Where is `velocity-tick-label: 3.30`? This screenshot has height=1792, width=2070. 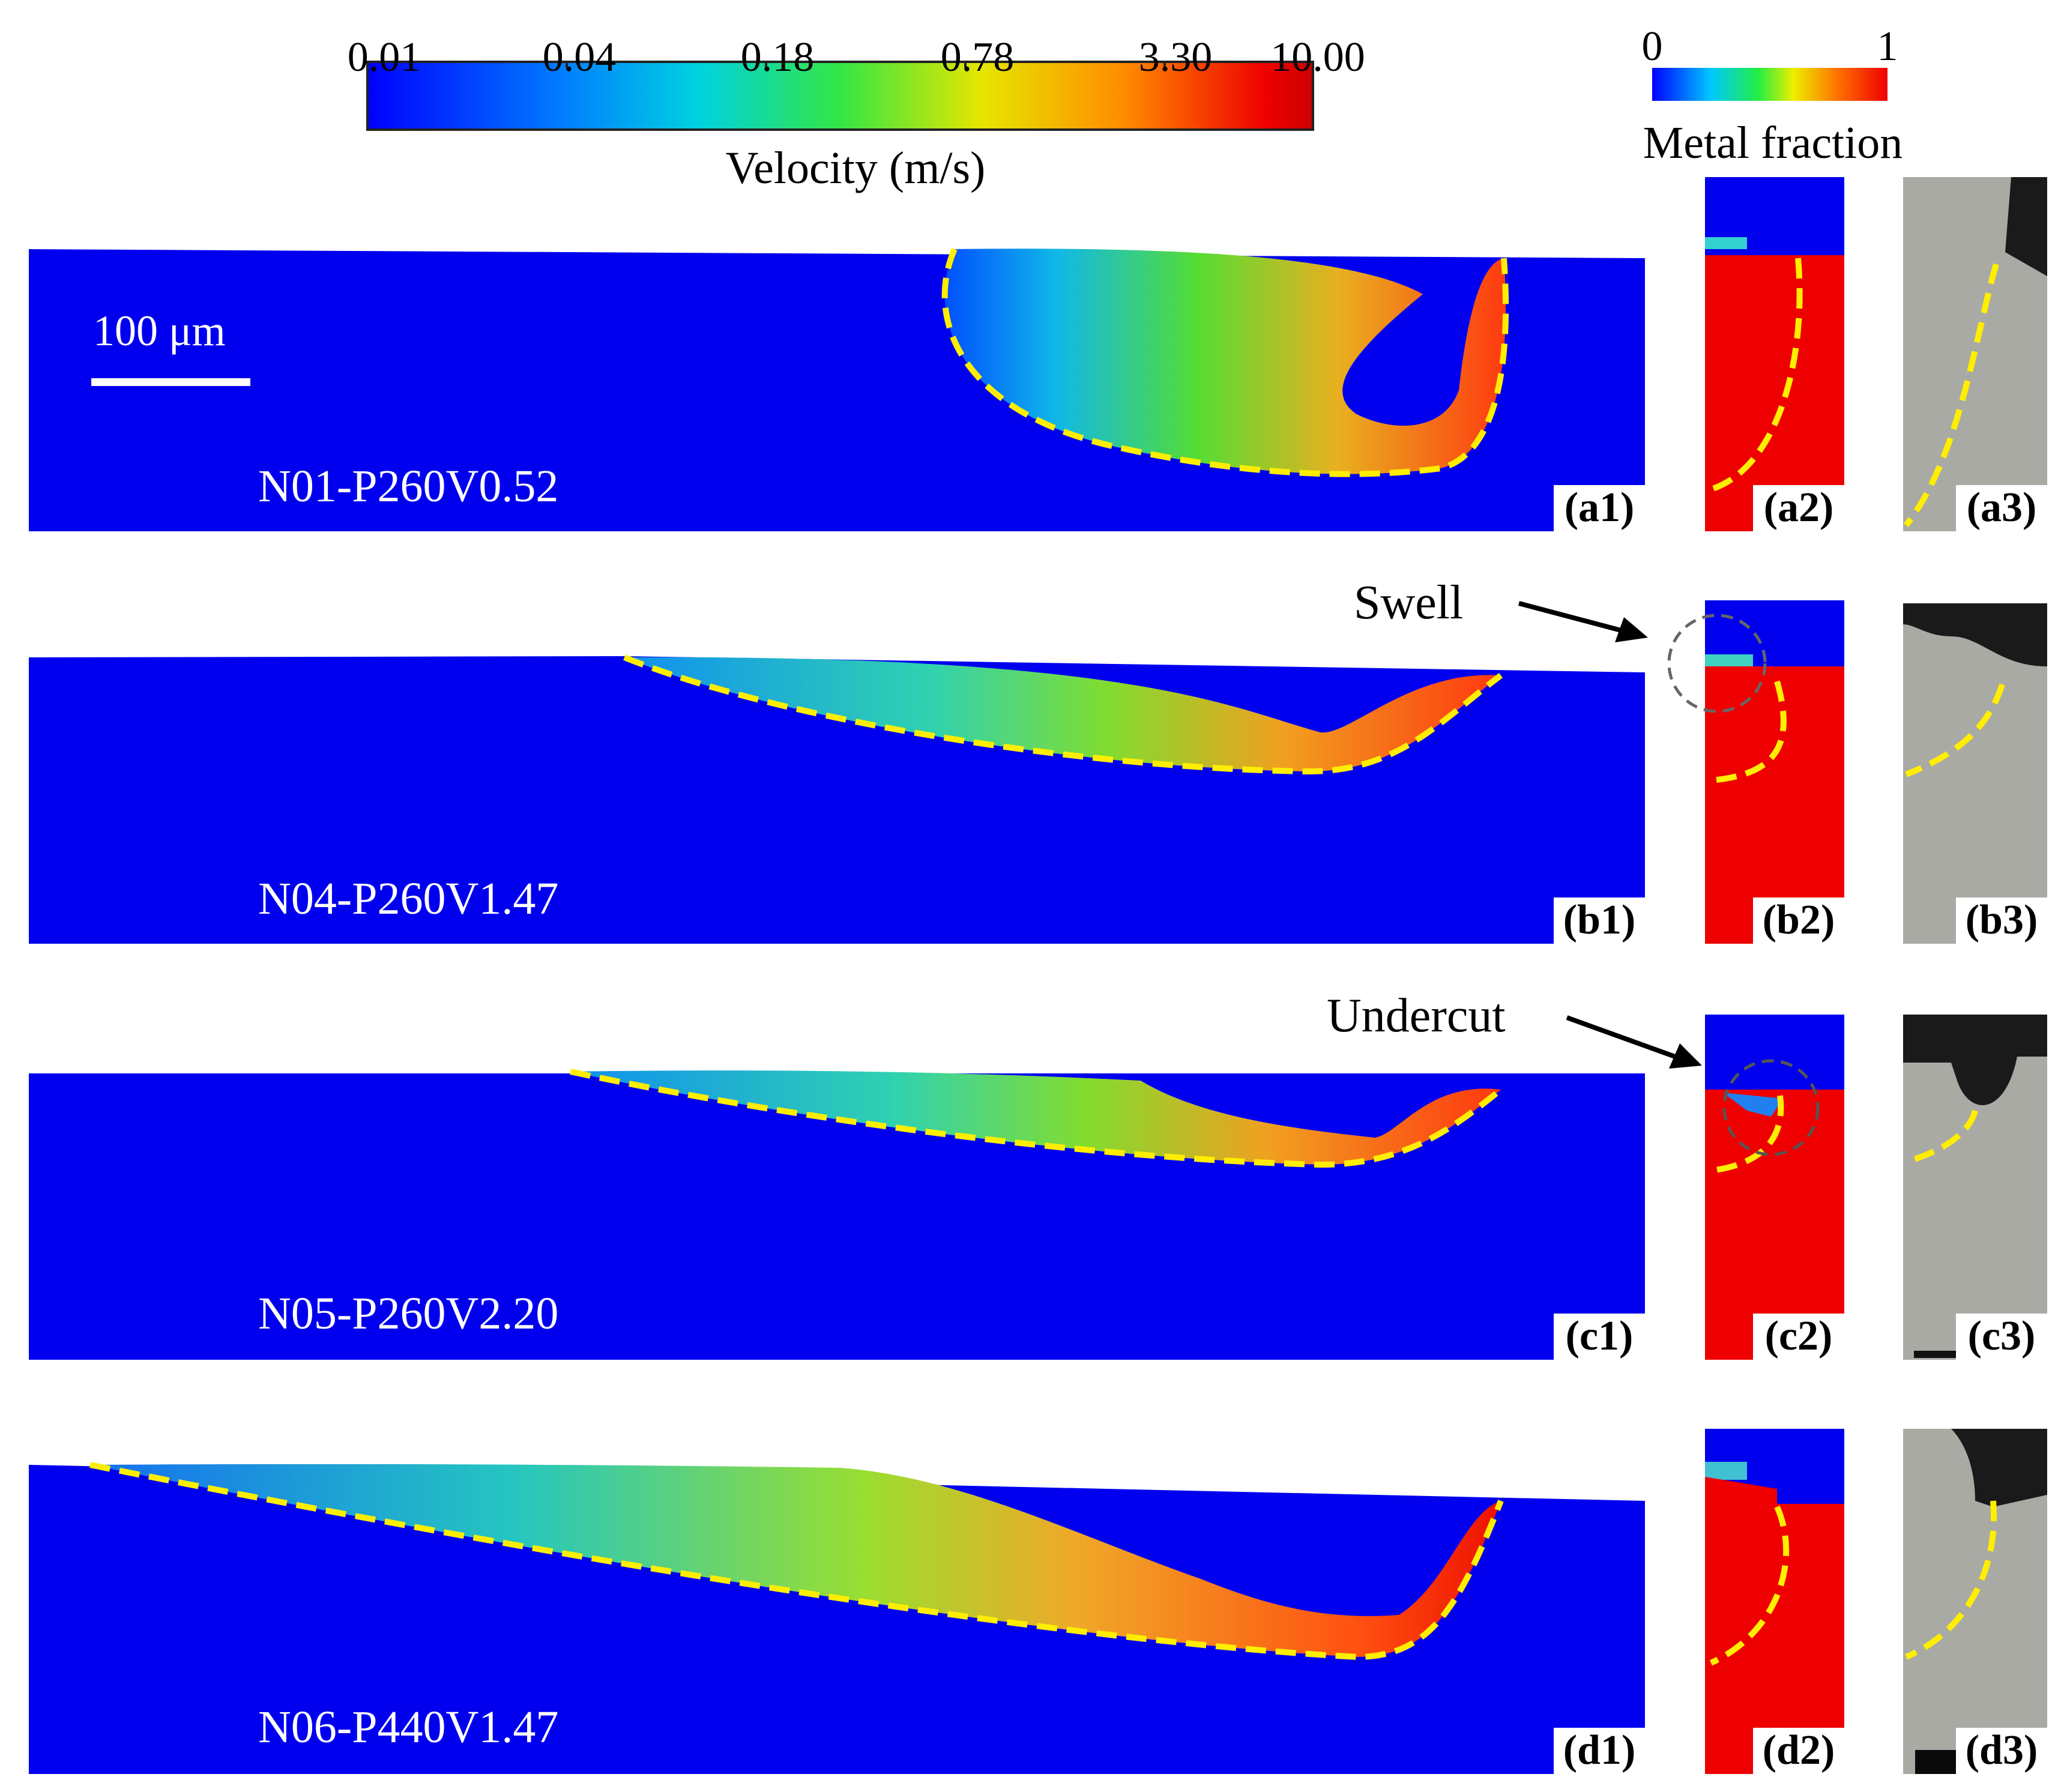 velocity-tick-label: 3.30 is located at coordinates (1176, 57).